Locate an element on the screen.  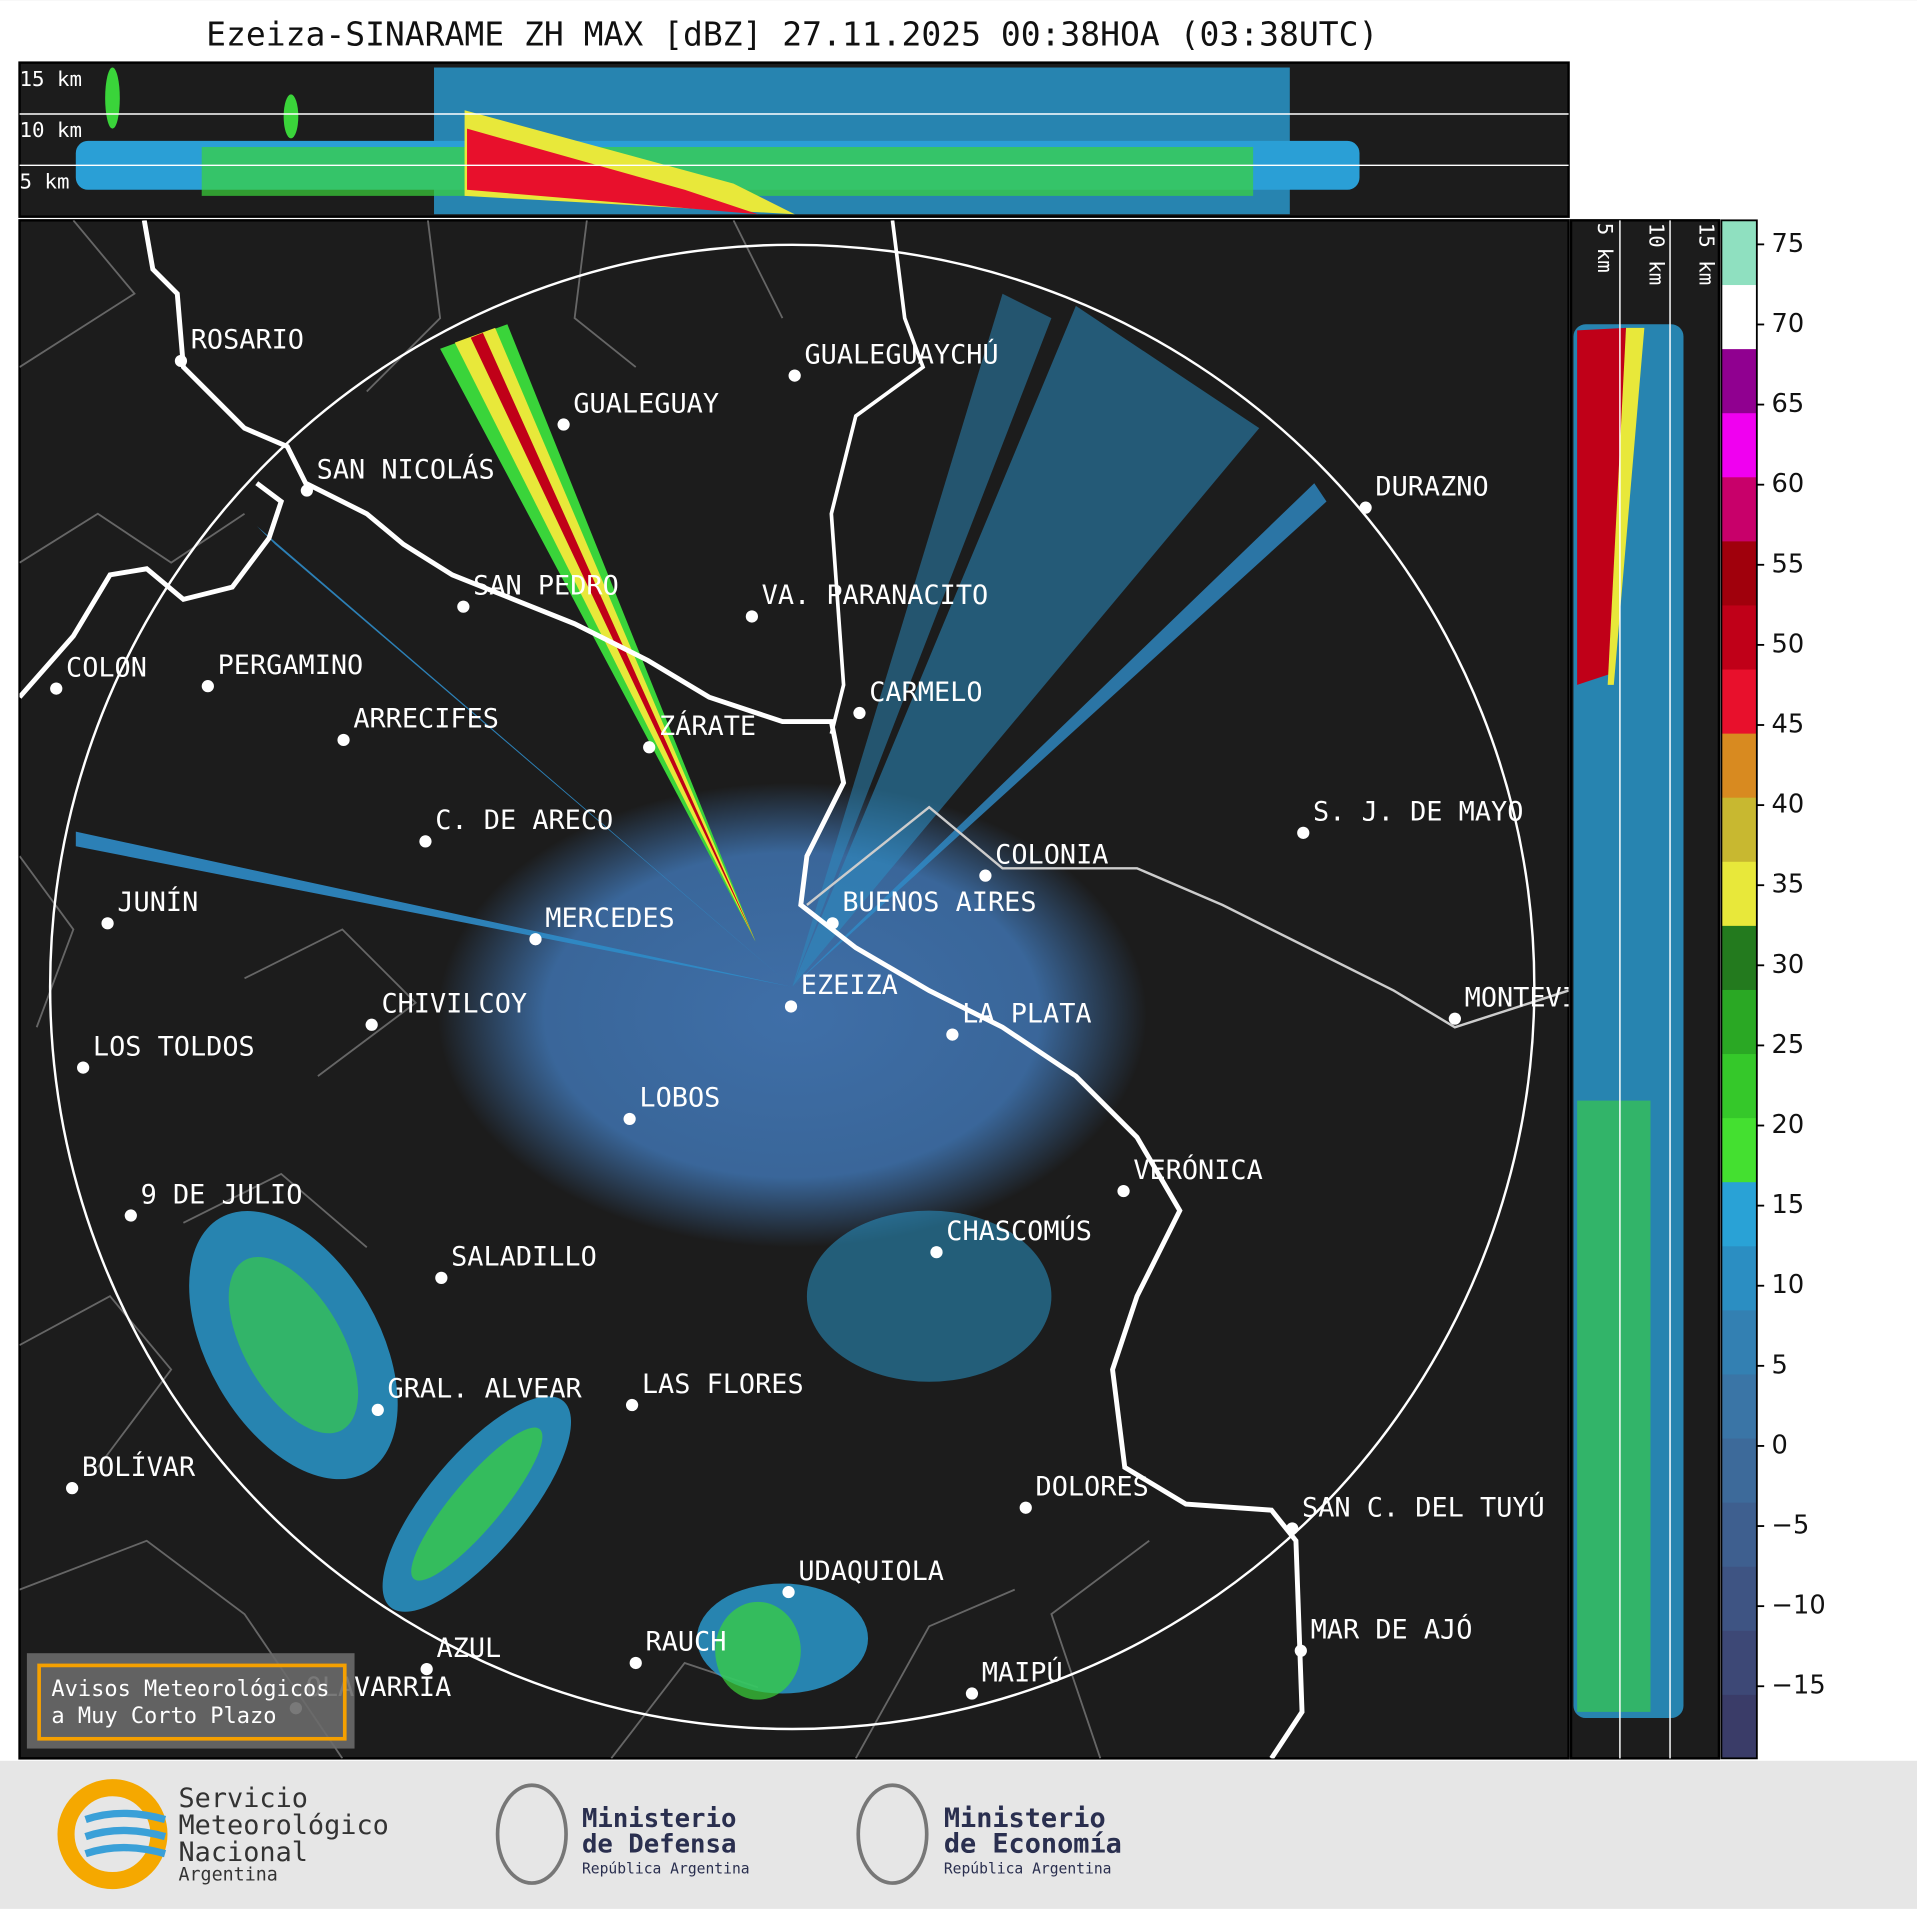
warning-line: Avisos Meteorológicos is located at coordinates (190, 1689).